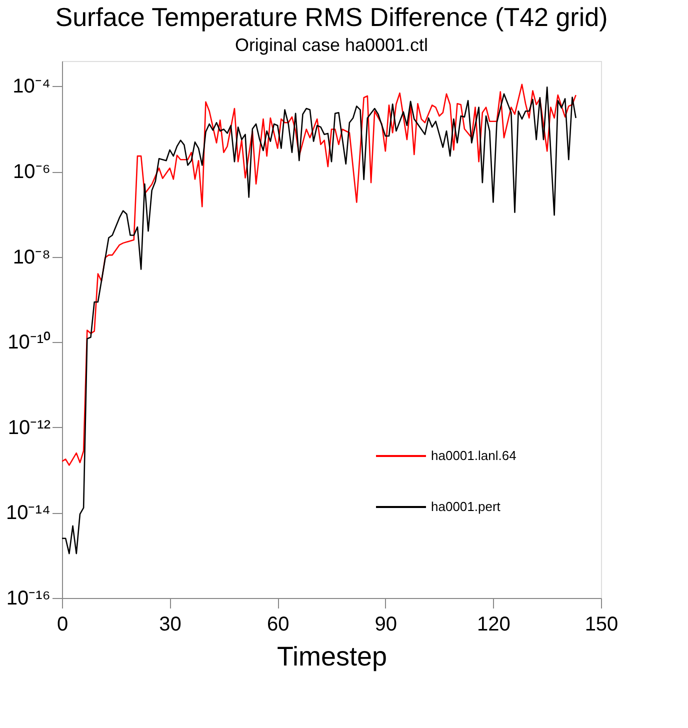 The height and width of the screenshot is (728, 688). What do you see at coordinates (466, 506) in the screenshot?
I see `legend-label: ha0001.pert` at bounding box center [466, 506].